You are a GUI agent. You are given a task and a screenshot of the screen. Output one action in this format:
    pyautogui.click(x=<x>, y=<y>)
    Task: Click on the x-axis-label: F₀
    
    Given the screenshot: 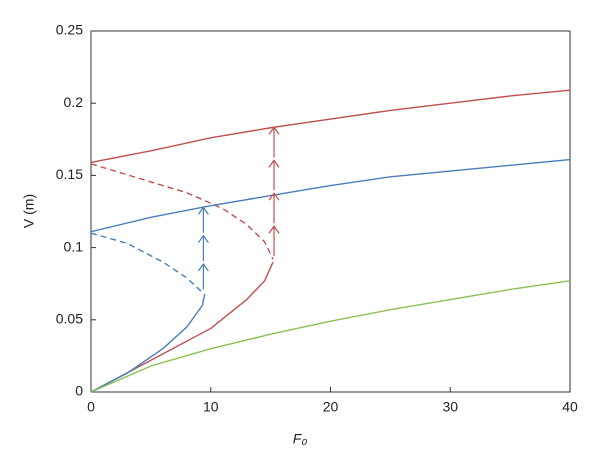 What is the action you would take?
    pyautogui.click(x=300, y=439)
    